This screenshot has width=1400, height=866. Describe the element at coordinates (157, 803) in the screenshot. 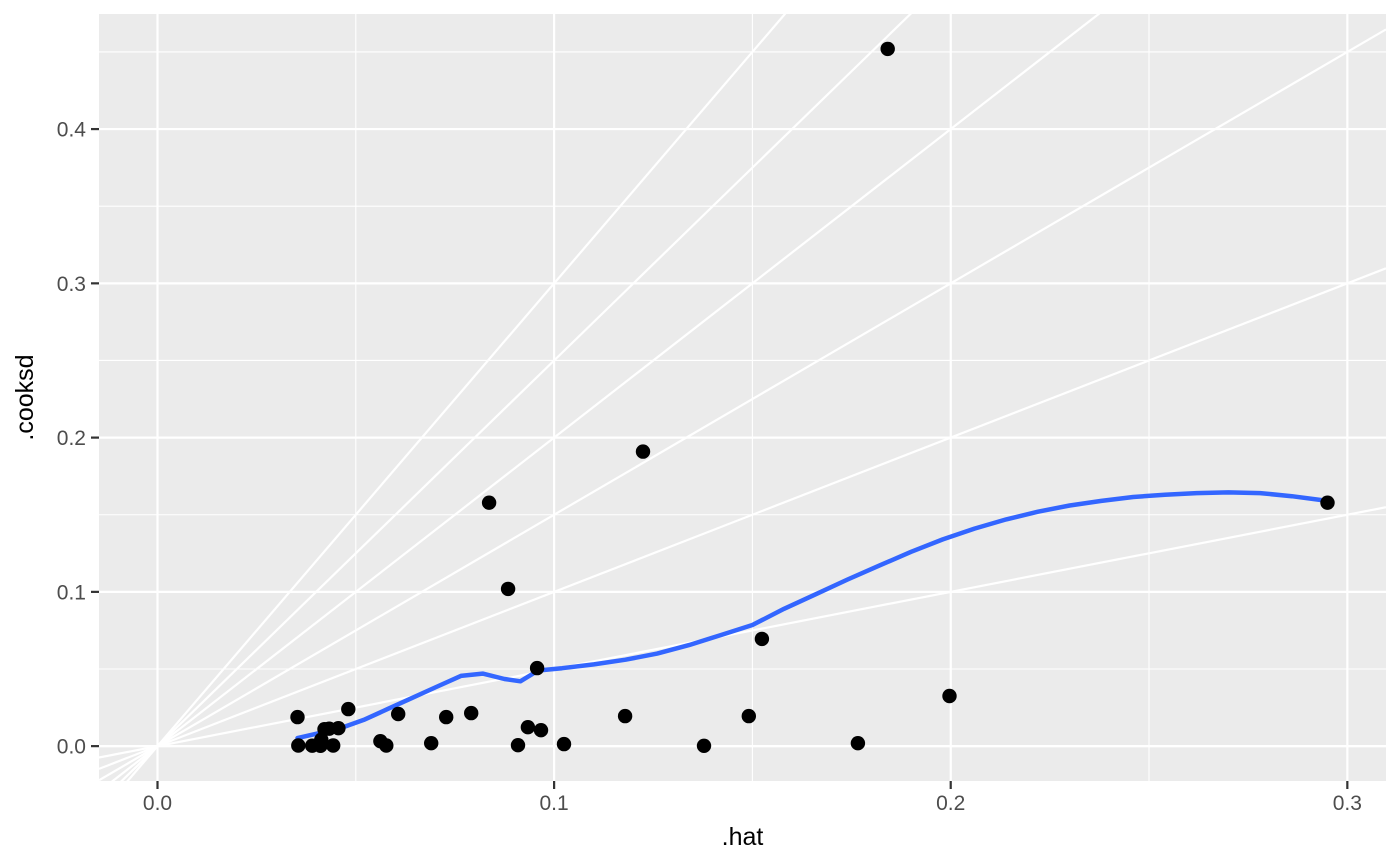

I see `x-tick-label: 0.0` at that location.